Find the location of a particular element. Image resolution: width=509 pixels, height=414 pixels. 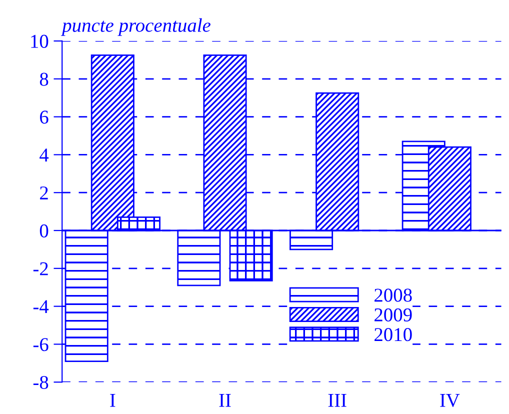

legend-label: 2010 is located at coordinates (393, 335).